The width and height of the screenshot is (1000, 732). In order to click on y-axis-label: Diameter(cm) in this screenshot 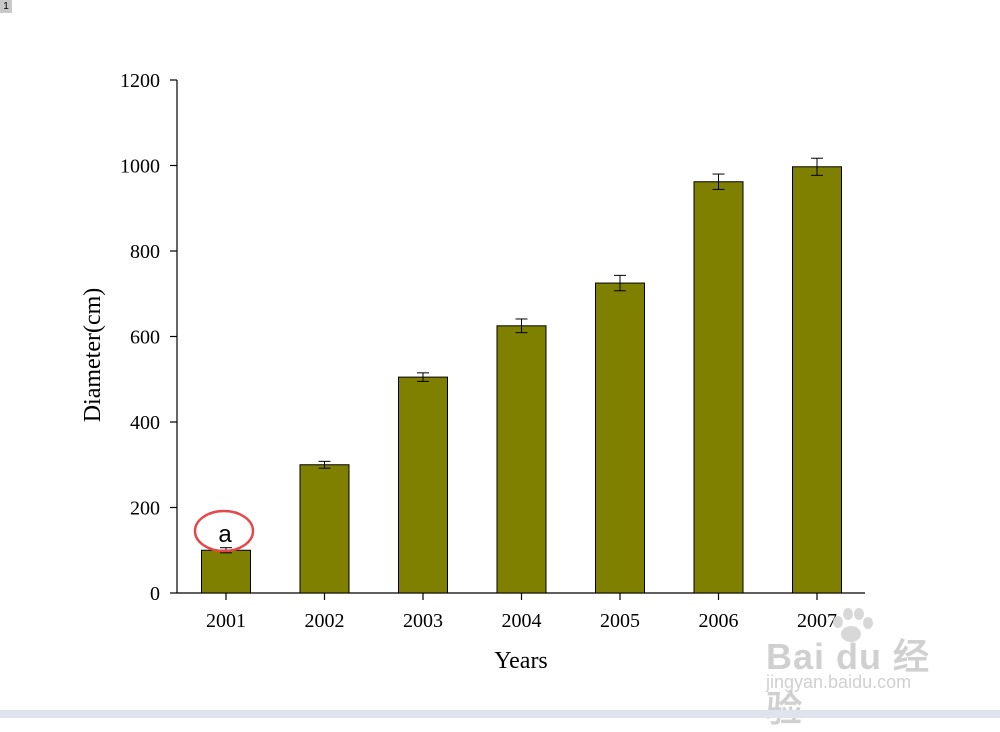, I will do `click(93, 355)`.